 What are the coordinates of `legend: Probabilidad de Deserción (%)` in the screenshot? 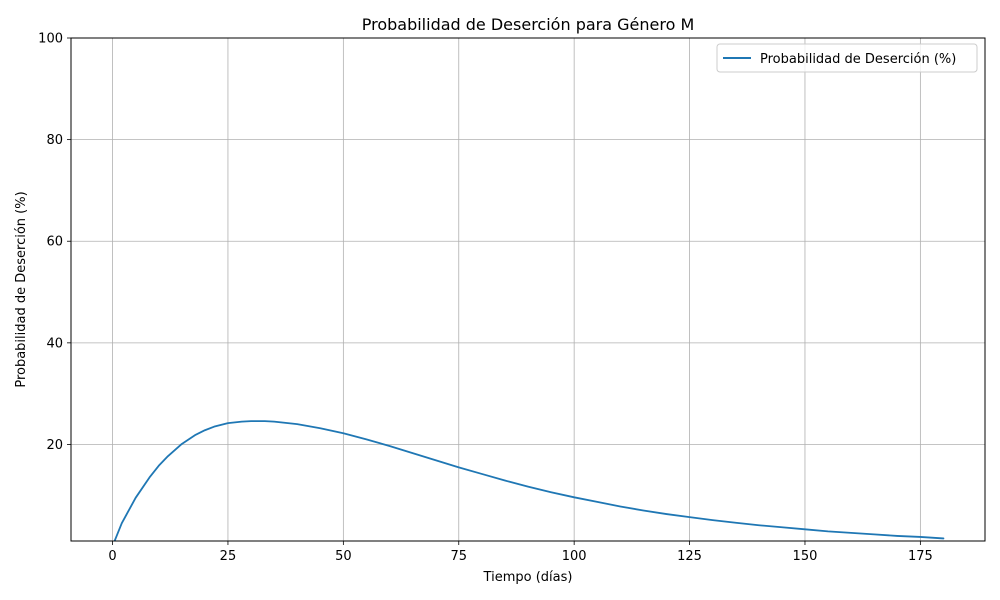 It's located at (847, 58).